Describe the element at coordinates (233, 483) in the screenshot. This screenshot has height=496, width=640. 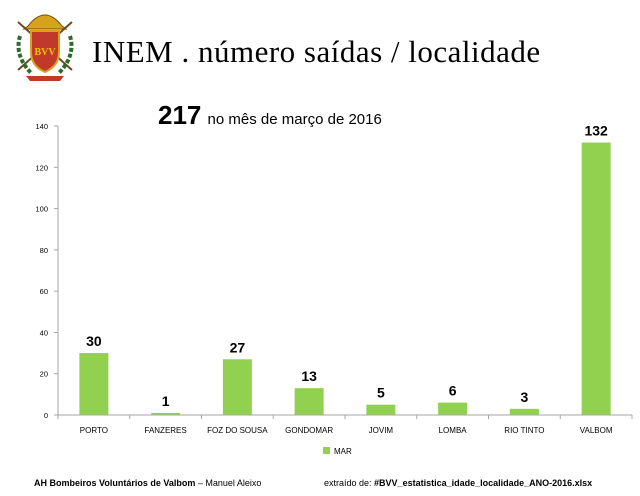
I see `footer-author: Manuel Aleixo` at that location.